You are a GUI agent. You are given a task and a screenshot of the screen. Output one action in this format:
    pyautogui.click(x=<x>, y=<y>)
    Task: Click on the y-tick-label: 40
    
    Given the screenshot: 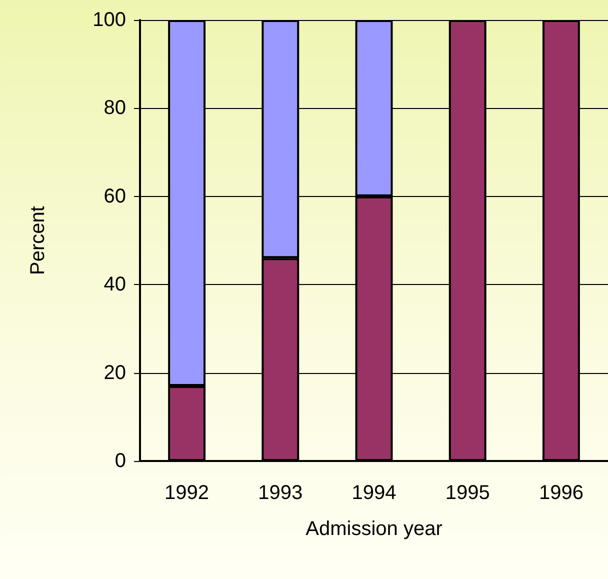 What is the action you would take?
    pyautogui.click(x=115, y=285)
    